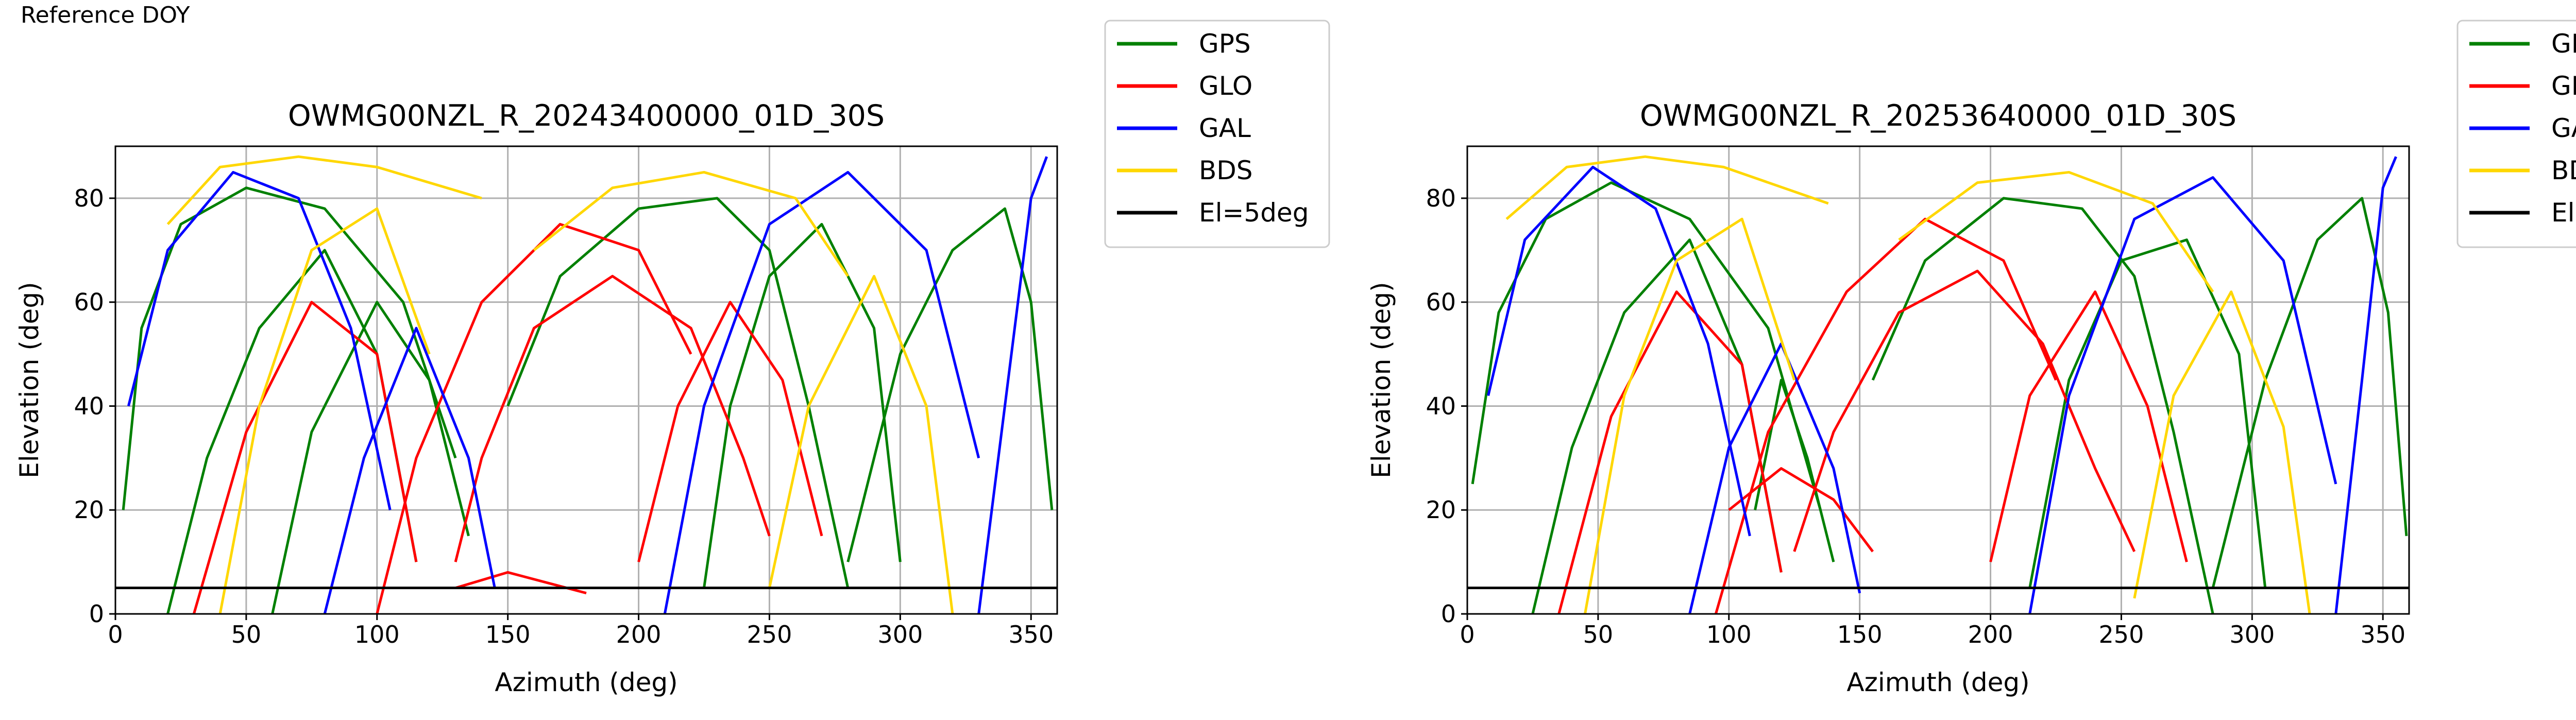 Image resolution: width=2576 pixels, height=720 pixels. What do you see at coordinates (105, 15) in the screenshot?
I see `page-title: Reference DOY` at bounding box center [105, 15].